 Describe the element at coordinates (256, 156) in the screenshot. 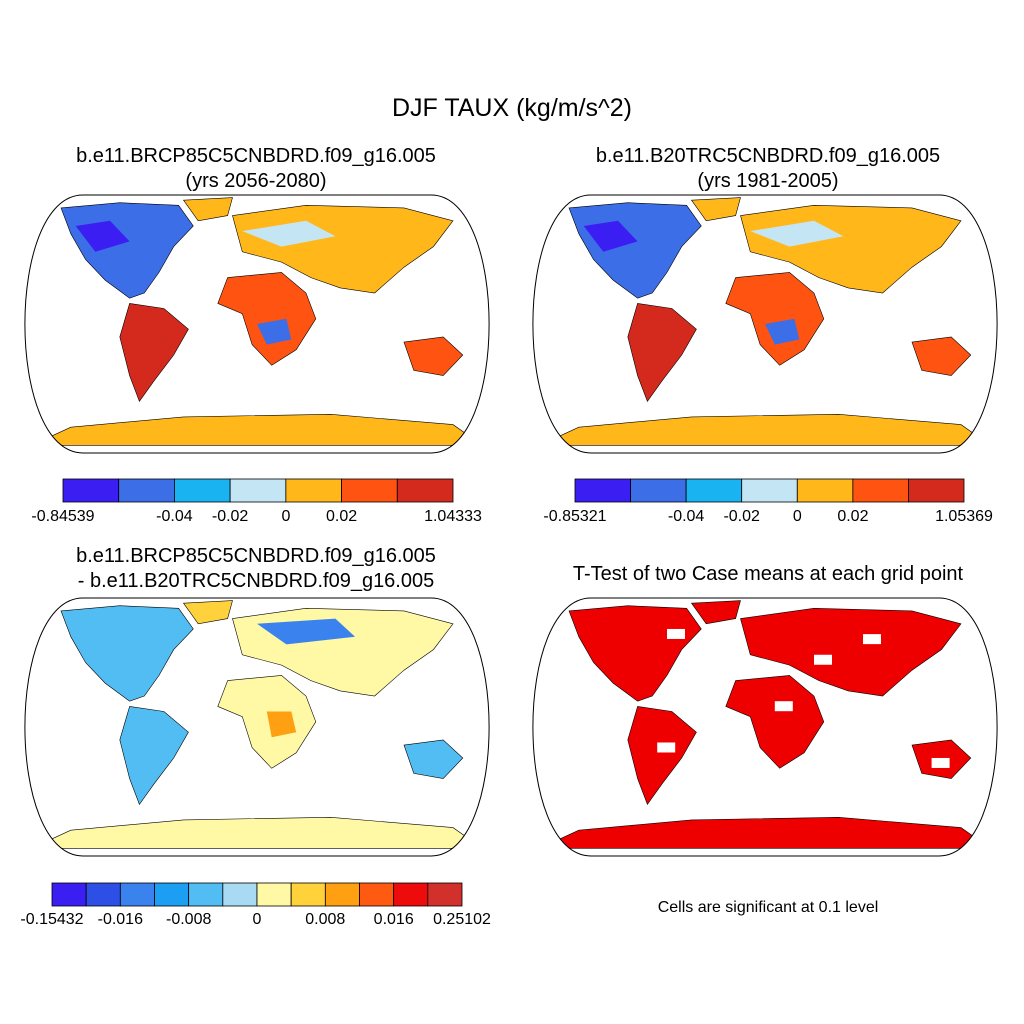

I see `panel1-title-line1: b.e11.BRCP85C5CNBDRD.f09_g16.005` at that location.